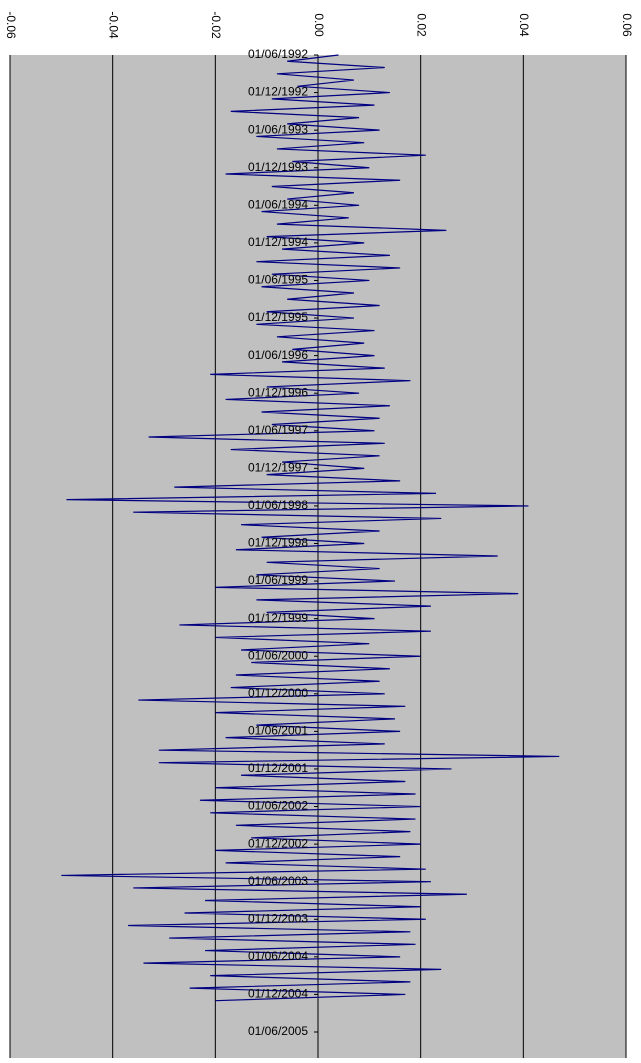 The image size is (641, 1063). What do you see at coordinates (278, 843) in the screenshot?
I see `y-tick-label: 01/12/2002` at bounding box center [278, 843].